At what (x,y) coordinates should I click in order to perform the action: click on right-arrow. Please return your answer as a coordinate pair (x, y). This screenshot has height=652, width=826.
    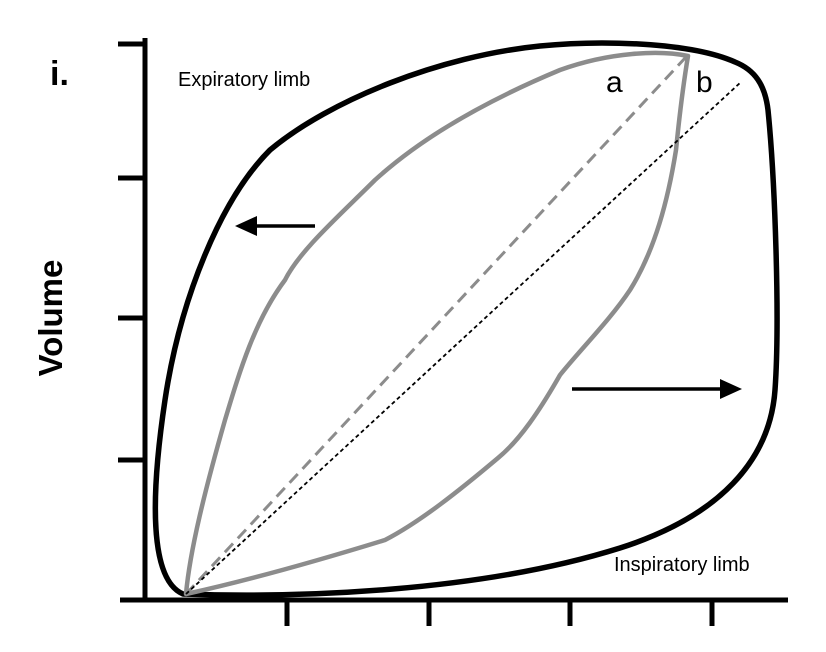
    Looking at the image, I should click on (657, 389).